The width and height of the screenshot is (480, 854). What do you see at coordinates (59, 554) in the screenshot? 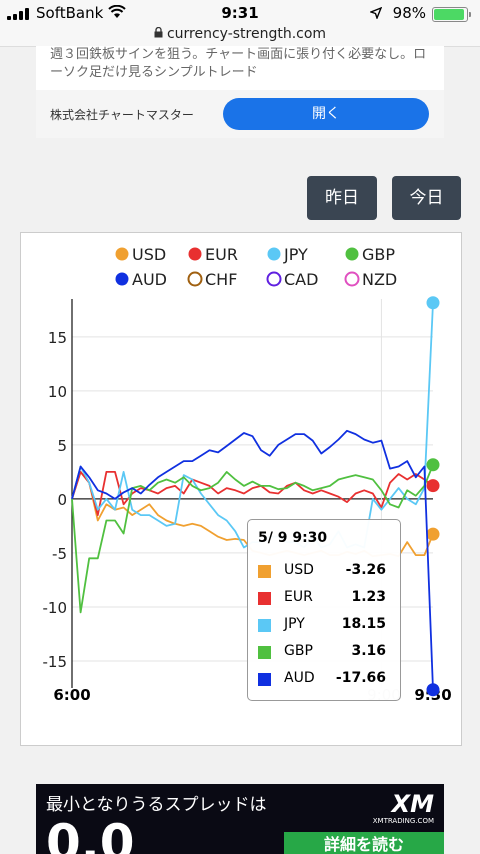
I see `y-tick-label: -5` at bounding box center [59, 554].